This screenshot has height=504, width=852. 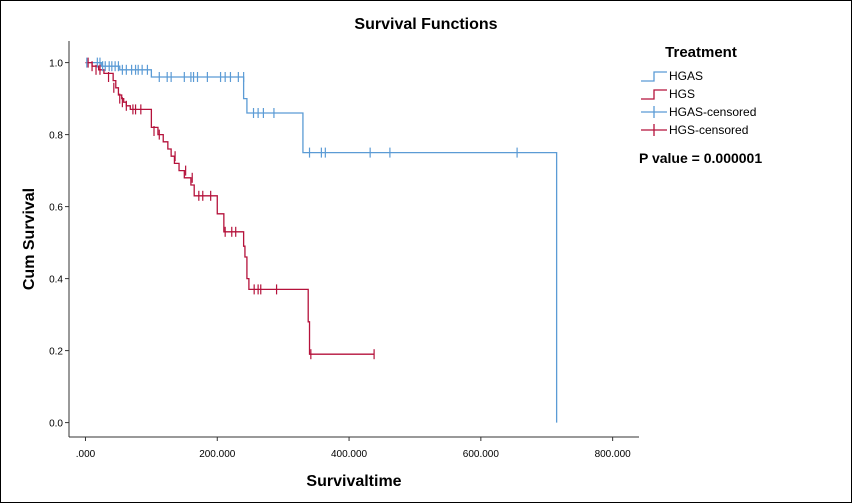 What do you see at coordinates (56, 64) in the screenshot?
I see `y-tick-label: 1.0` at bounding box center [56, 64].